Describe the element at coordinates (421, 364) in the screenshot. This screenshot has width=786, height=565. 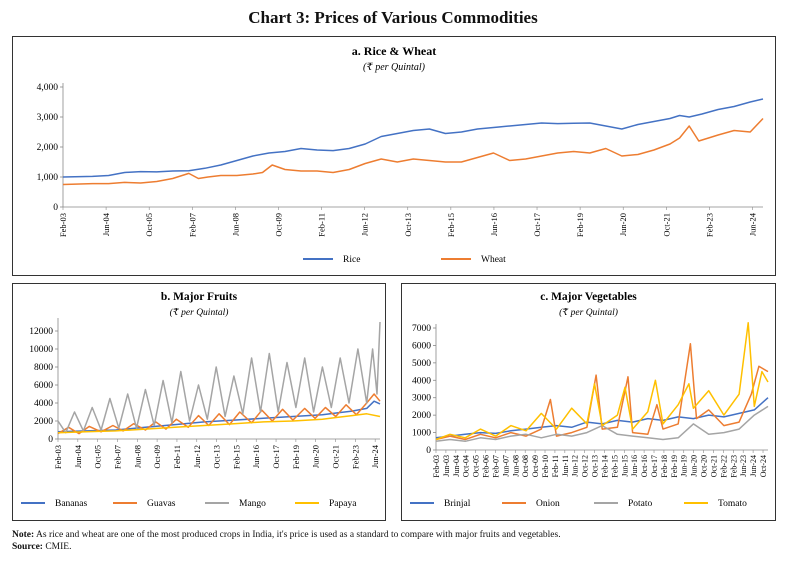
I see `y-tick-label: 5000` at that location.